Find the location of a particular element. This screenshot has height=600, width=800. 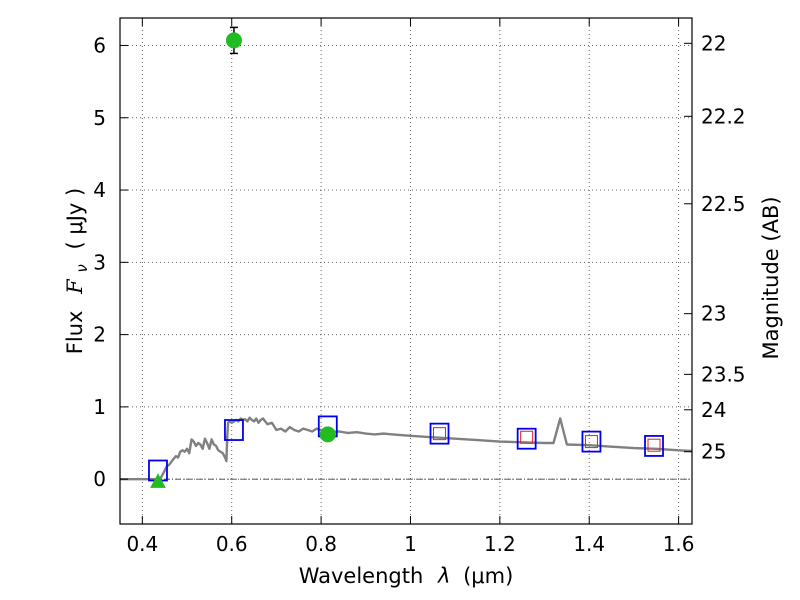

x-axis-label-prefix: Wavelength is located at coordinates (361, 576).